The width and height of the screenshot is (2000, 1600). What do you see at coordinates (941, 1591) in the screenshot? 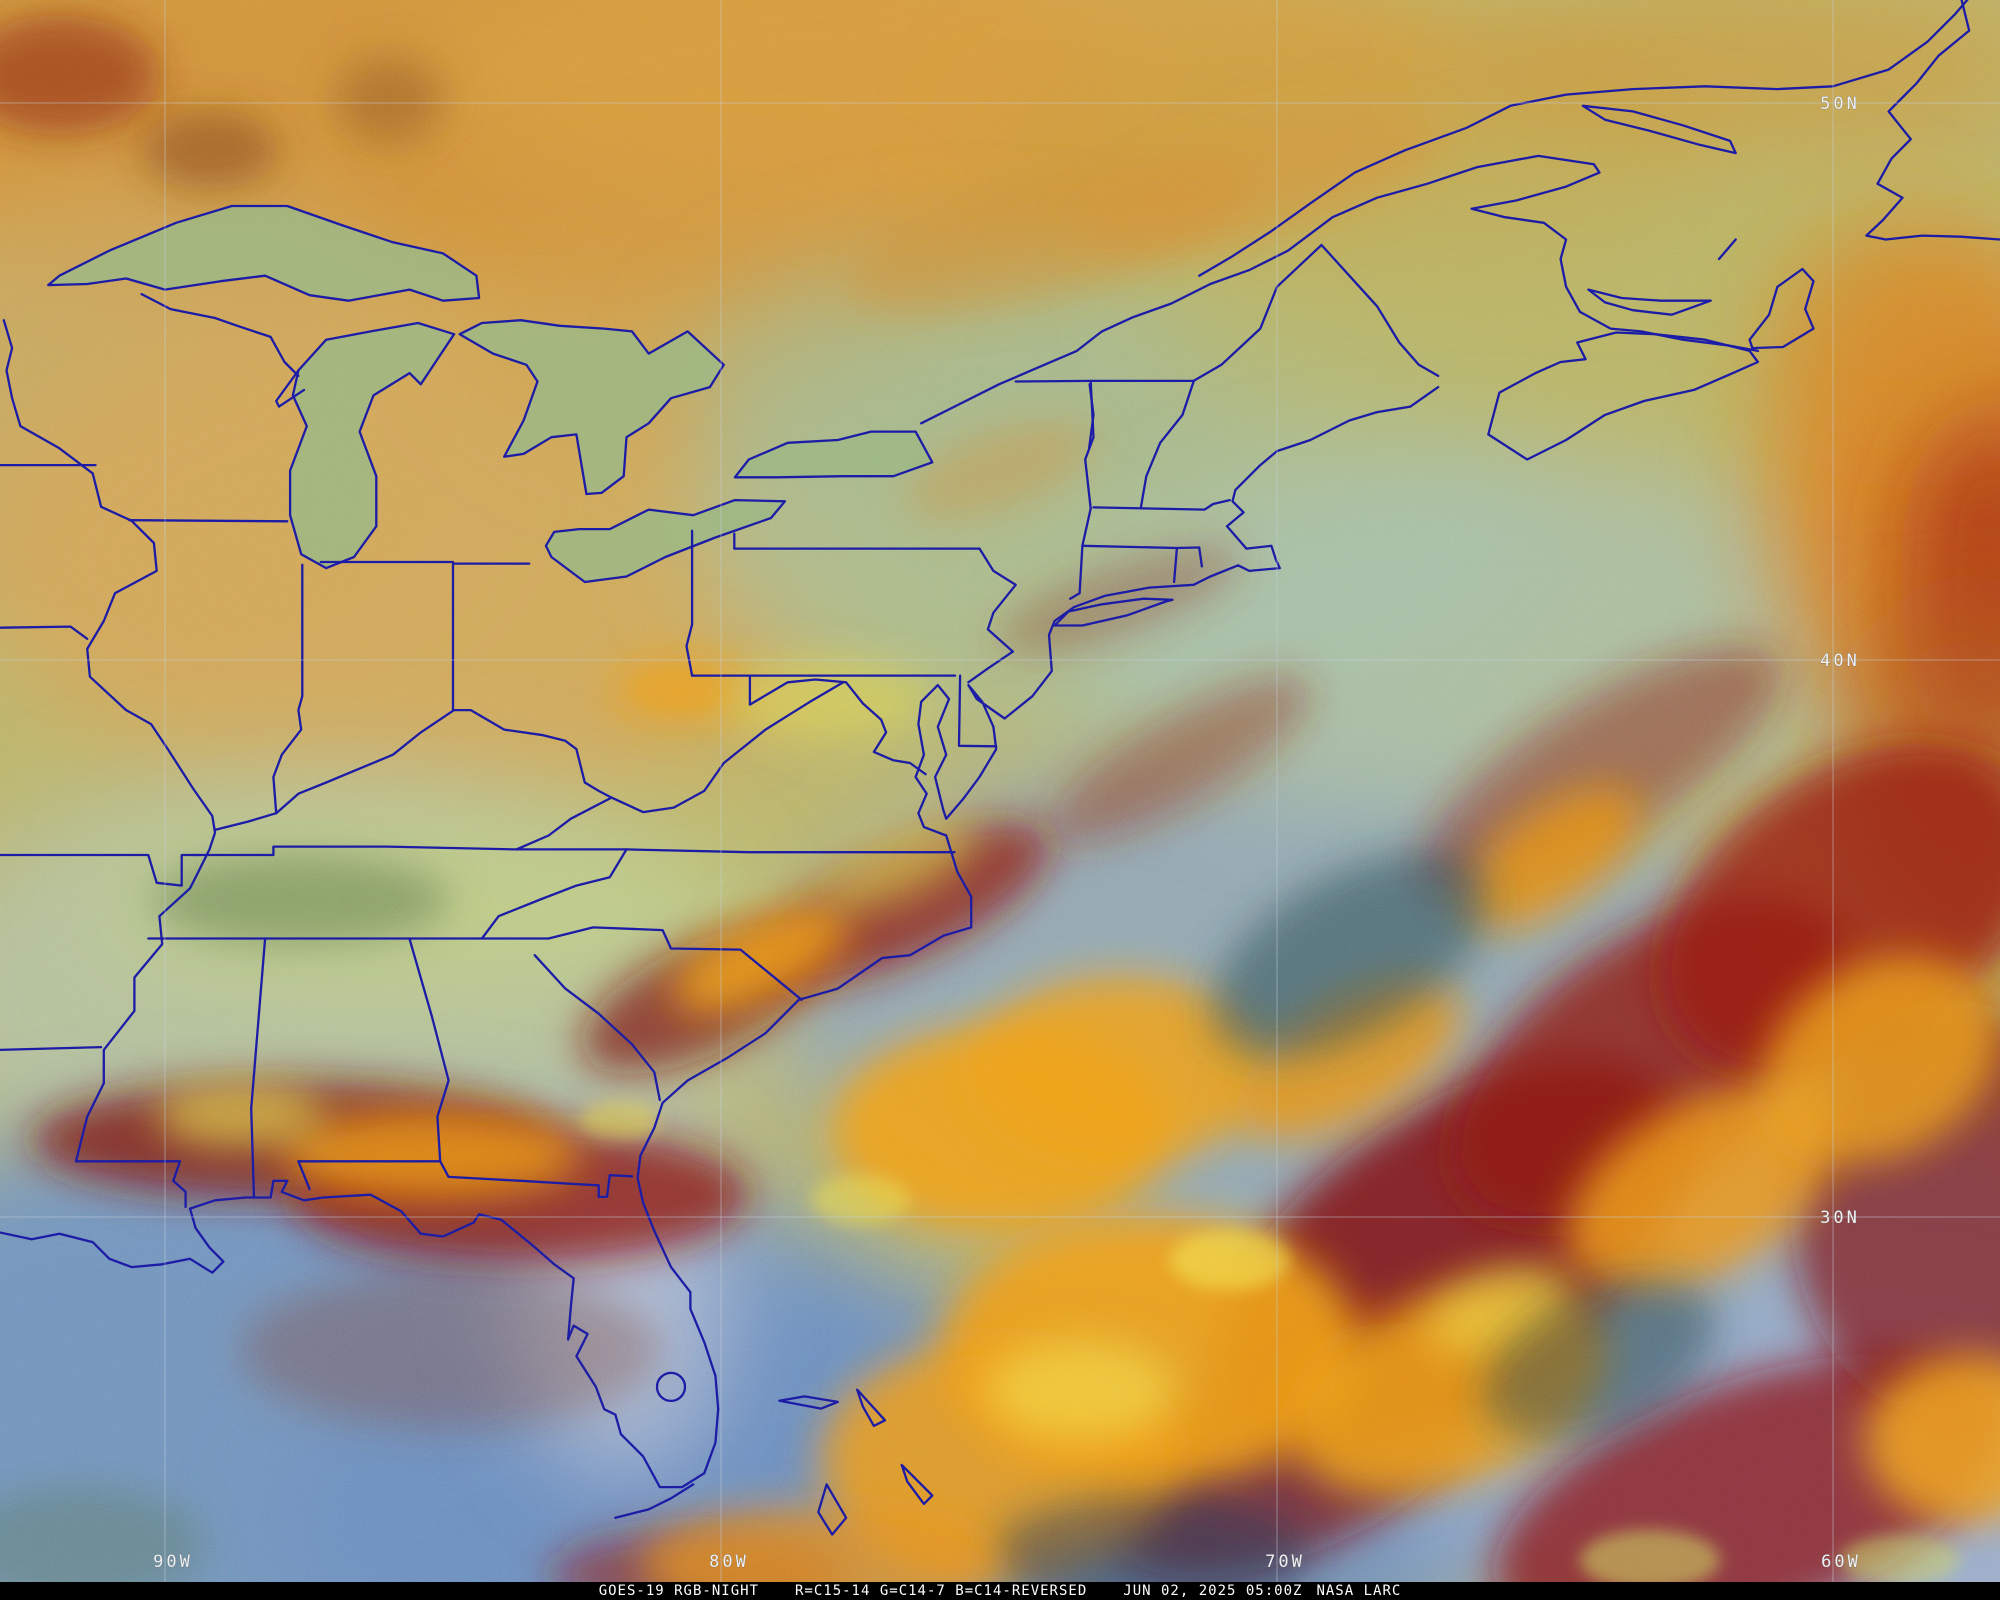
I see `caption-channels: R=C15-14 G=C14-7 B=C14-REVERSED` at bounding box center [941, 1591].